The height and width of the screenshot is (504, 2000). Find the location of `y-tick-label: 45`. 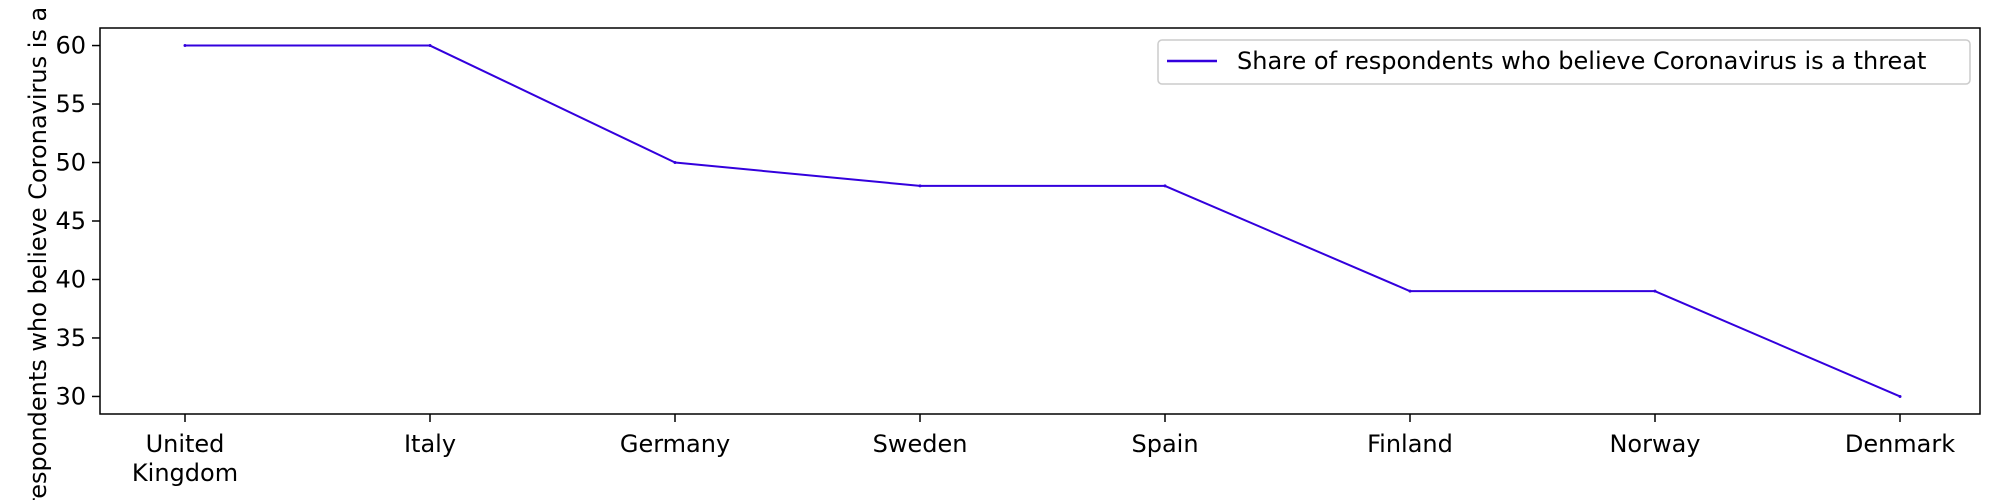

y-tick-label: 45 is located at coordinates (70, 221).